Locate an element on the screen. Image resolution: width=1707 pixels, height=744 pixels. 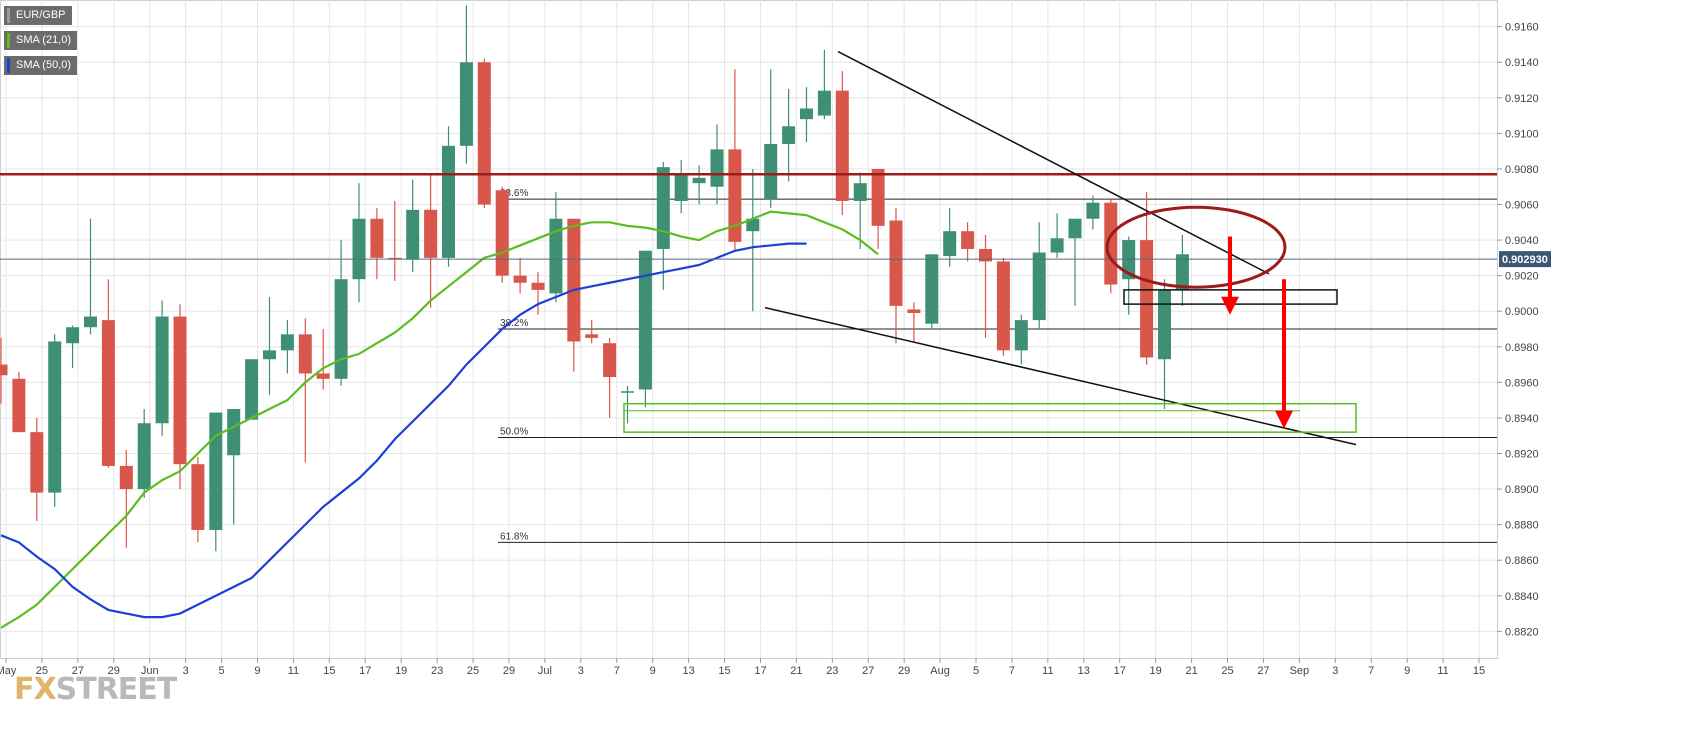
fib-level-label: 61.8% is located at coordinates (514, 536).